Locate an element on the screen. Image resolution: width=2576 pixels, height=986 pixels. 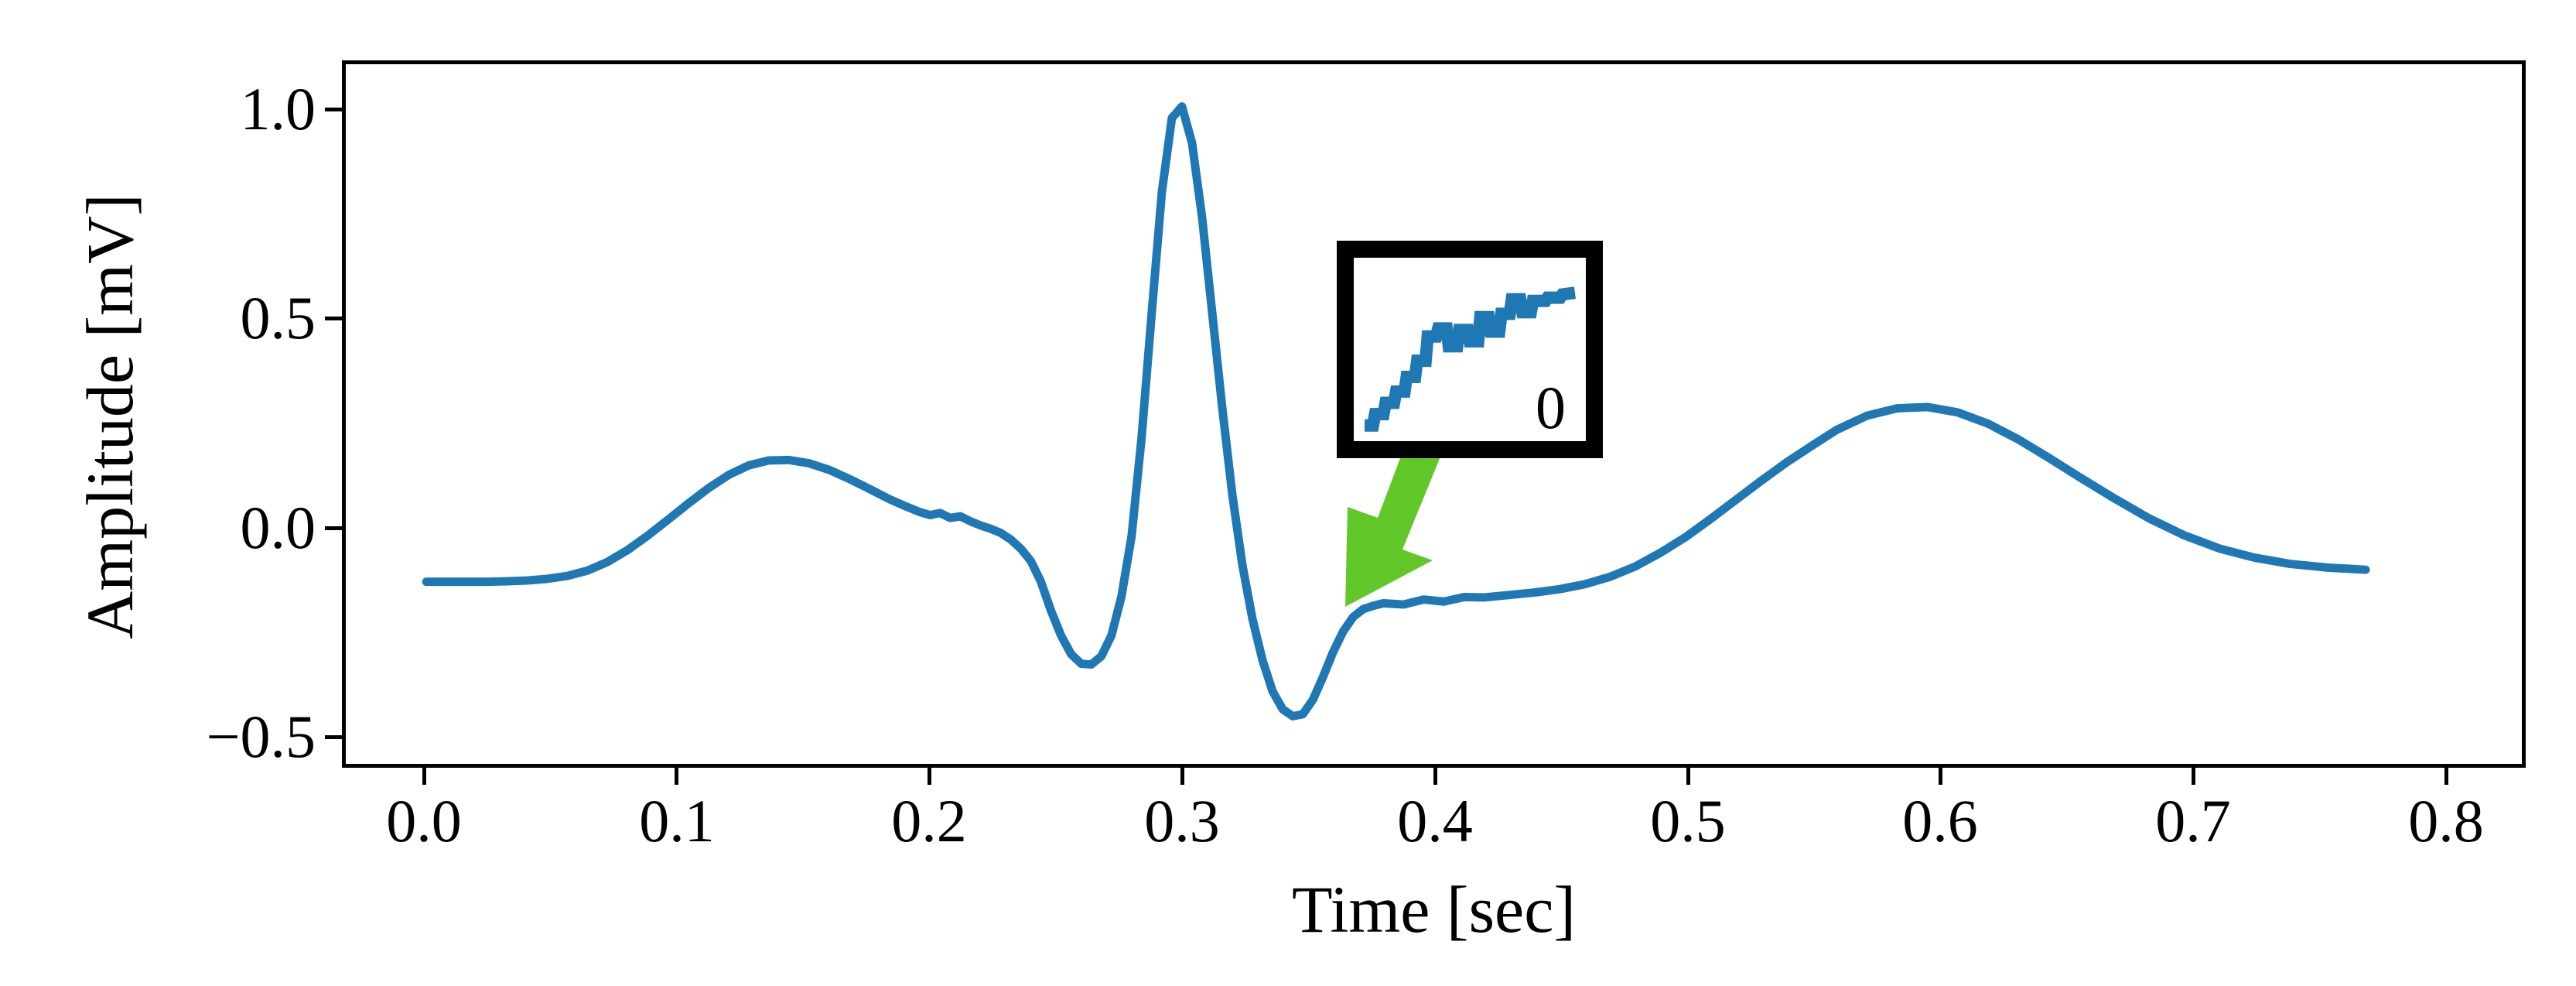
inset-waveform-line is located at coordinates (1471, 359).